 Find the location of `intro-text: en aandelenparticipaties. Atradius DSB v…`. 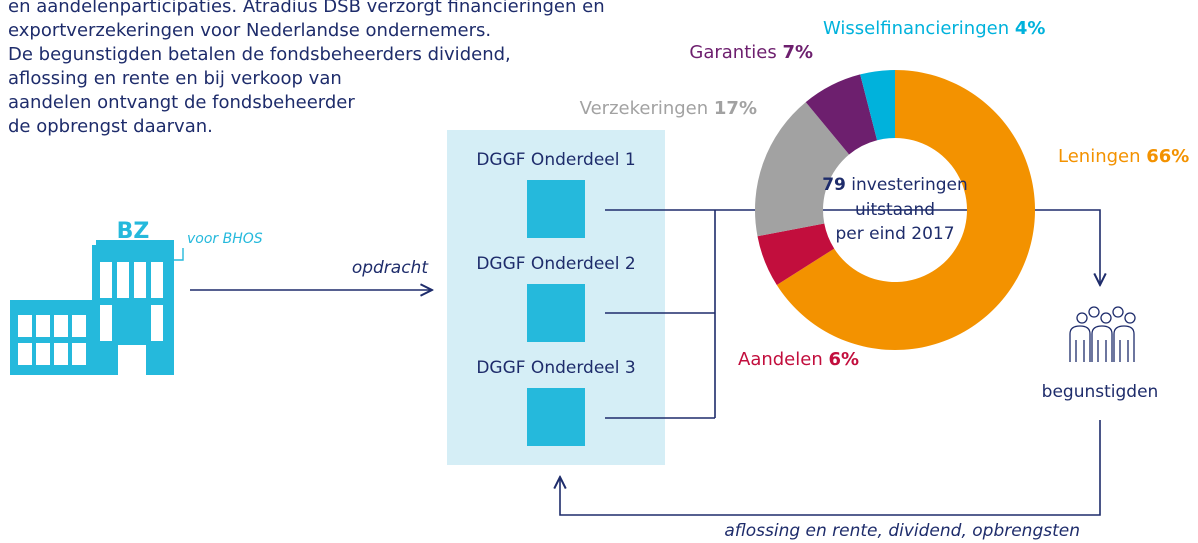

intro-text: en aandelenparticipaties. Atradius DSB v… is located at coordinates (306, 68).